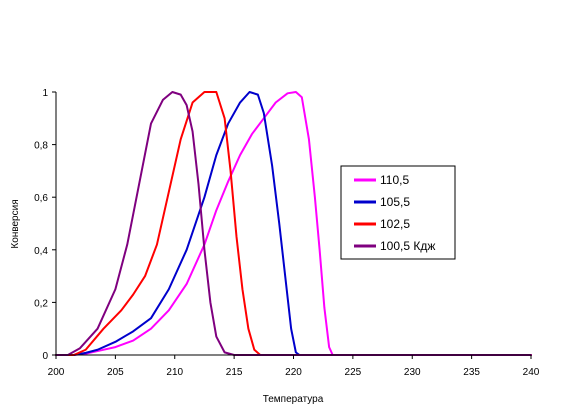 The width and height of the screenshot is (587, 420). What do you see at coordinates (395, 202) in the screenshot?
I see `legend-label-1: 105,5` at bounding box center [395, 202].